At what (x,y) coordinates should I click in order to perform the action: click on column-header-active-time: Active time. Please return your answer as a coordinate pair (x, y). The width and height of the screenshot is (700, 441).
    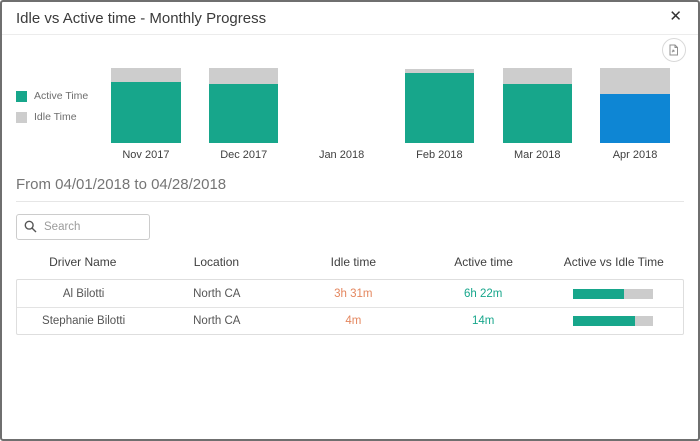
    Looking at the image, I should click on (483, 262).